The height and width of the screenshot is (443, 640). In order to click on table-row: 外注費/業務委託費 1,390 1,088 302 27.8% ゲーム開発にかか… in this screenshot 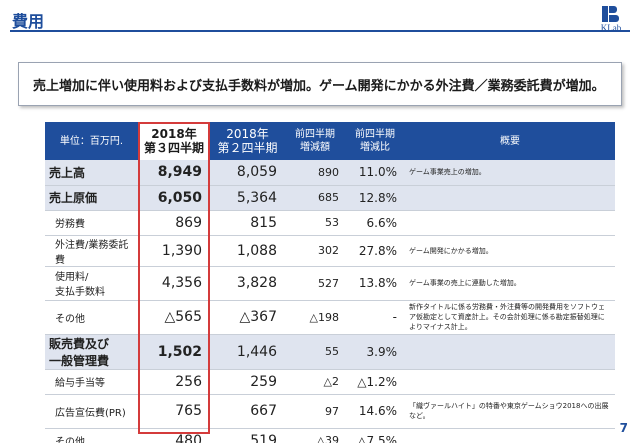, I will do `click(330, 251)`.